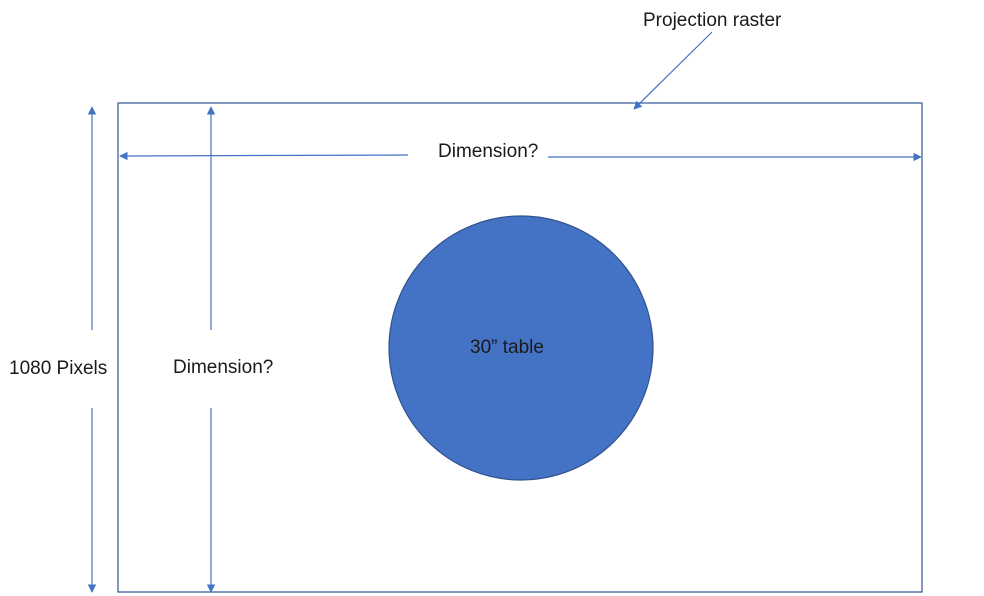  I want to click on height-dimension-label: Dimension?, so click(223, 367).